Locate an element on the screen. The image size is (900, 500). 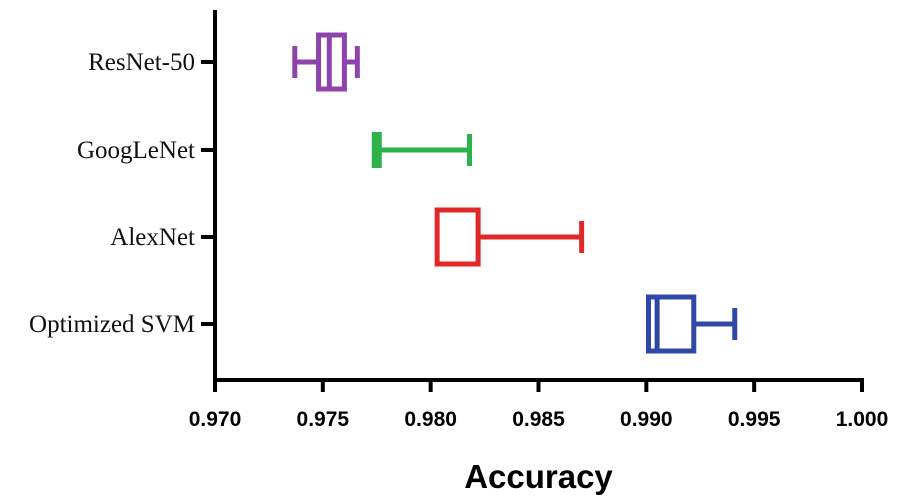
y-category-label: GoogLeNet is located at coordinates (136, 150).